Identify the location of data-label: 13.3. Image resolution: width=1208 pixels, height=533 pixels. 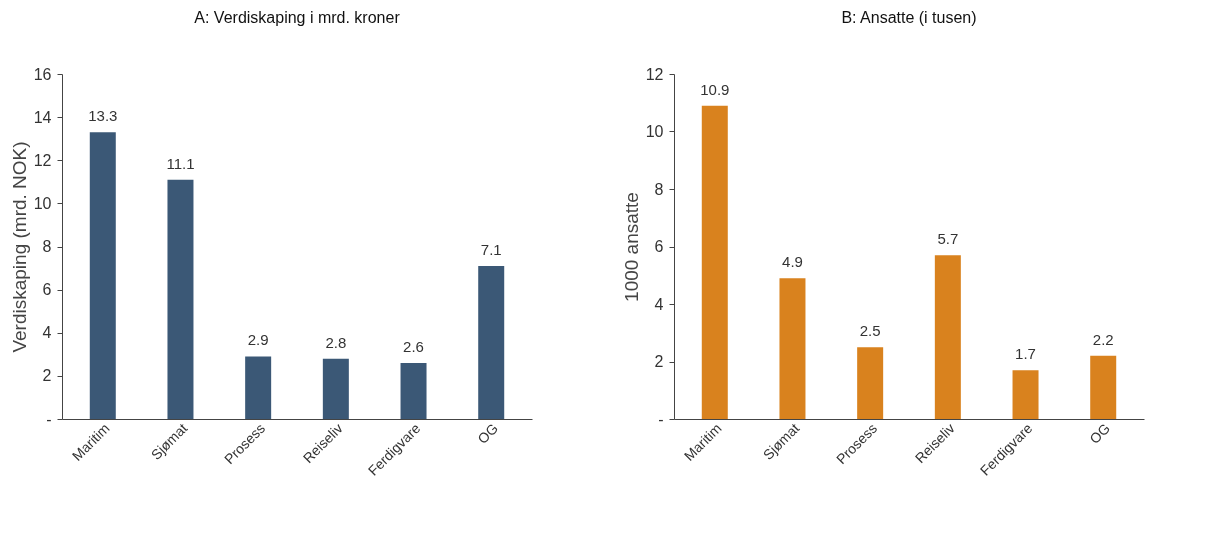
(103, 116).